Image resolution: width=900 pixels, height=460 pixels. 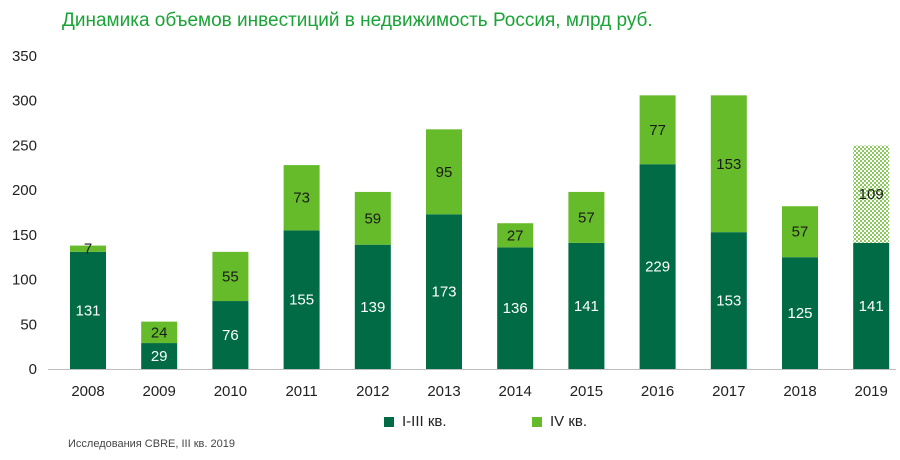 What do you see at coordinates (151, 444) in the screenshot?
I see `source-note: Исследования CBRE, III кв. 2019` at bounding box center [151, 444].